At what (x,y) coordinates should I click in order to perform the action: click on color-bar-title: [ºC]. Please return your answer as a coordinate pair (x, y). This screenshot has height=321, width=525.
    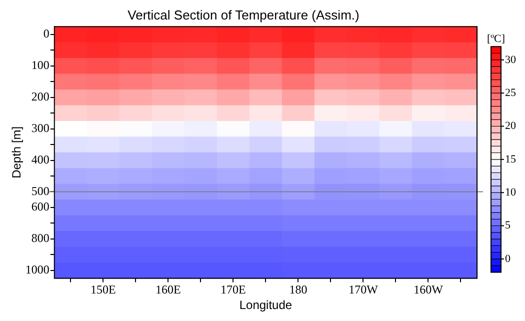
    Looking at the image, I should click on (496, 38).